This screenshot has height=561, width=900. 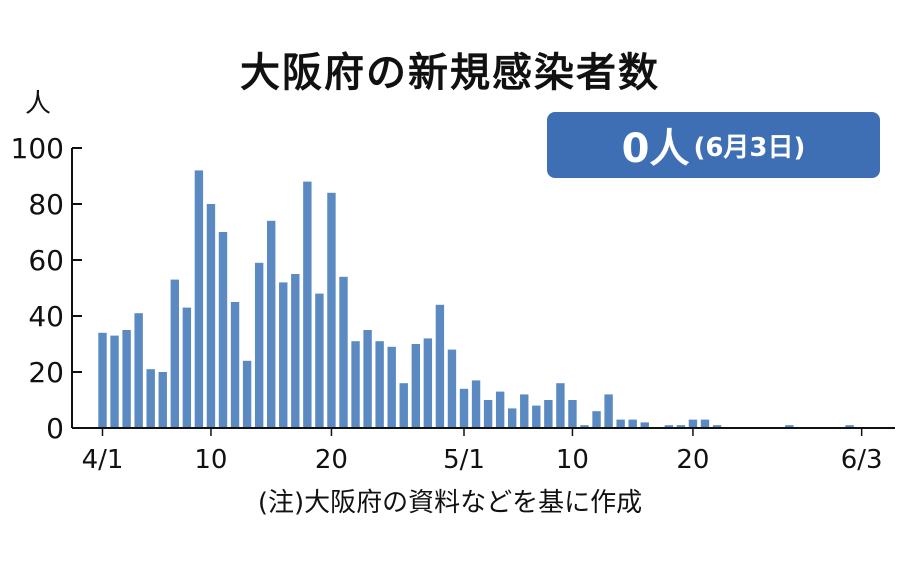 What do you see at coordinates (655, 149) in the screenshot?
I see `today-count: 0人` at bounding box center [655, 149].